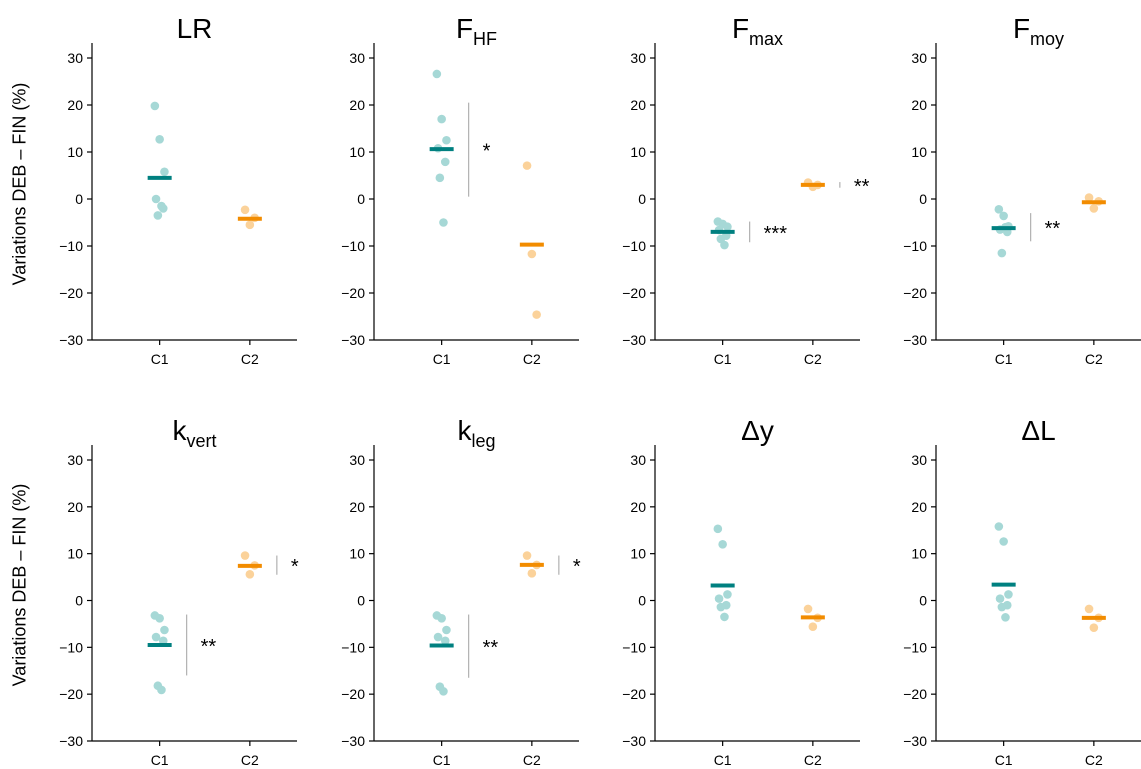 The width and height of the screenshot is (1141, 769). Describe the element at coordinates (757, 31) in the screenshot. I see `subplot-title: Fmax` at that location.